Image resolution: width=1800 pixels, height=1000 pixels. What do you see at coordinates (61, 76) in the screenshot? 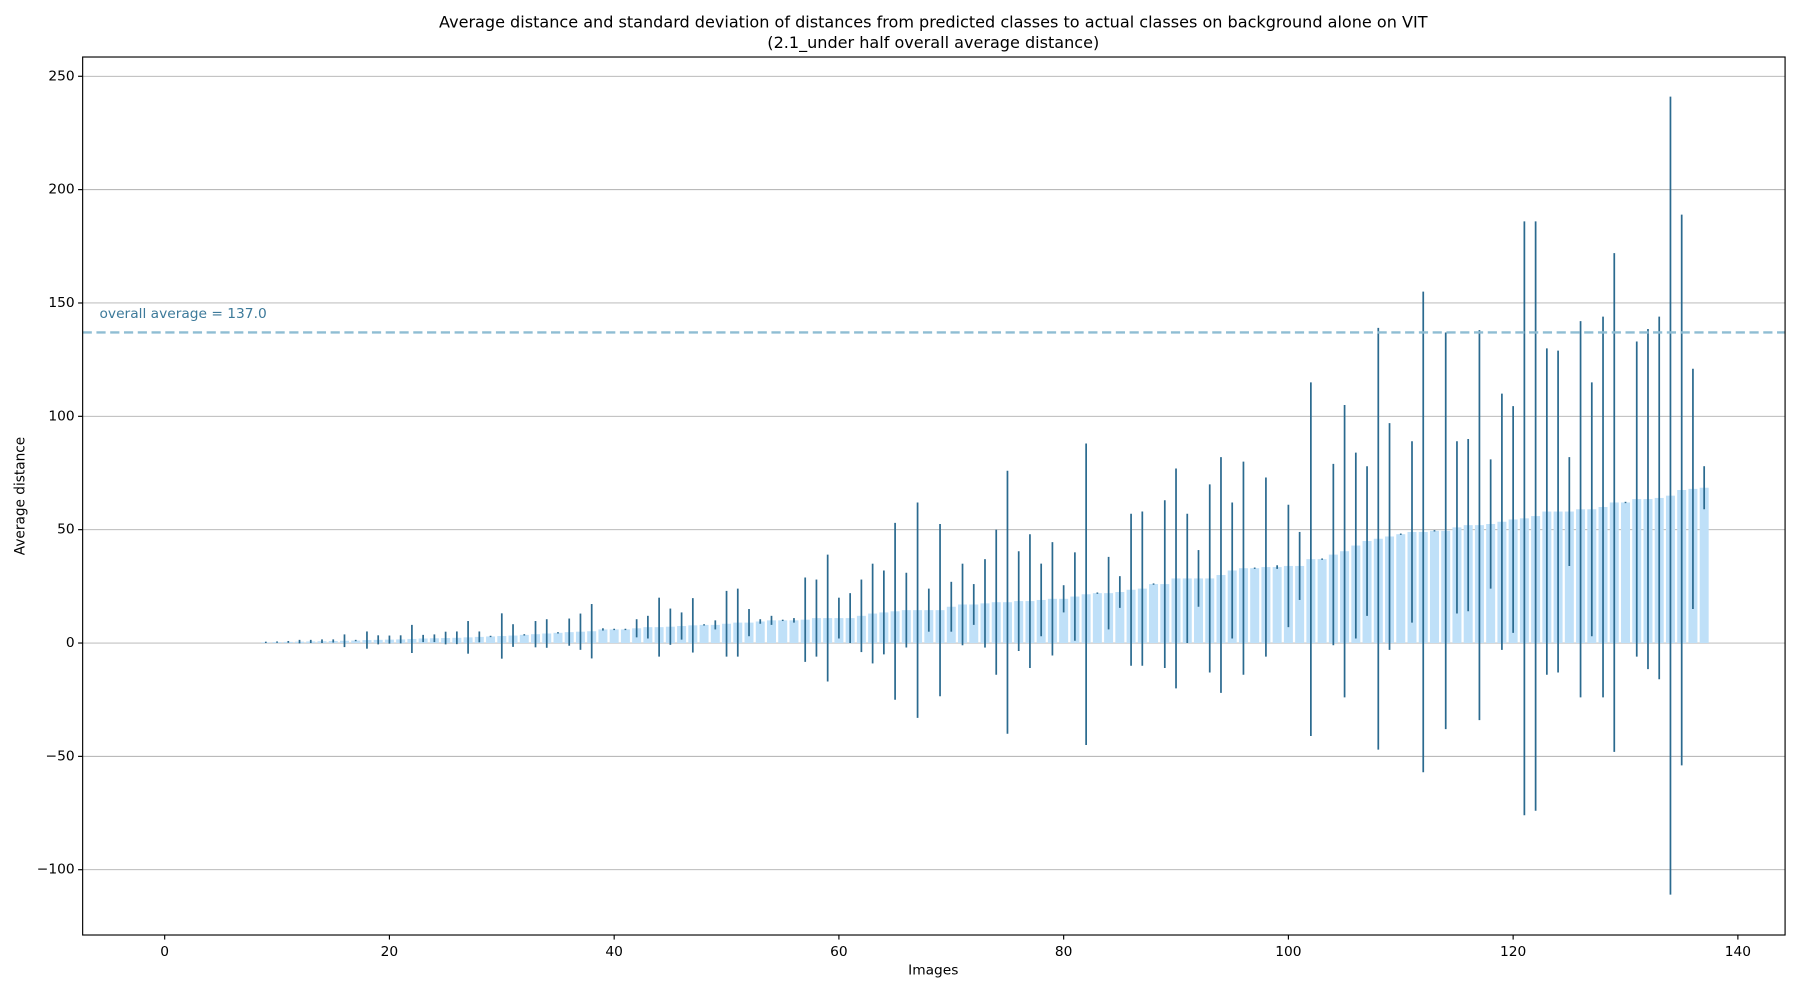
I see `y-tick-label: 250` at bounding box center [61, 76].